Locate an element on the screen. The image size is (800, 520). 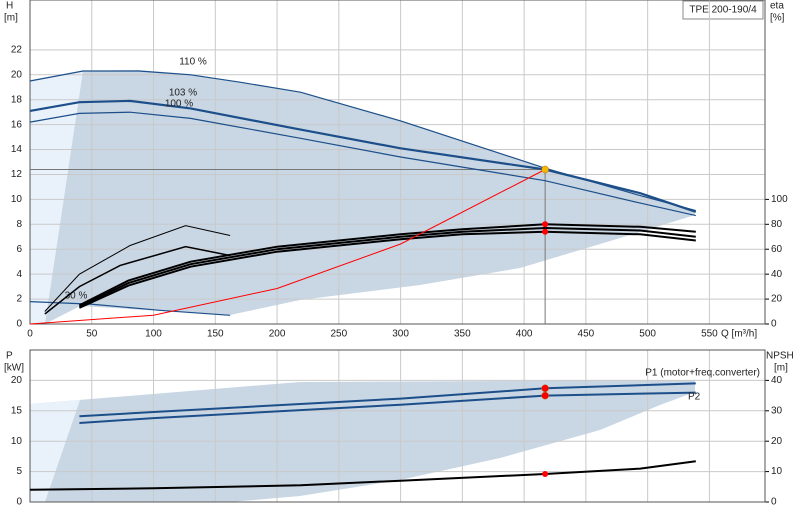
y2-axis-label: NPSH is located at coordinates (780, 356).